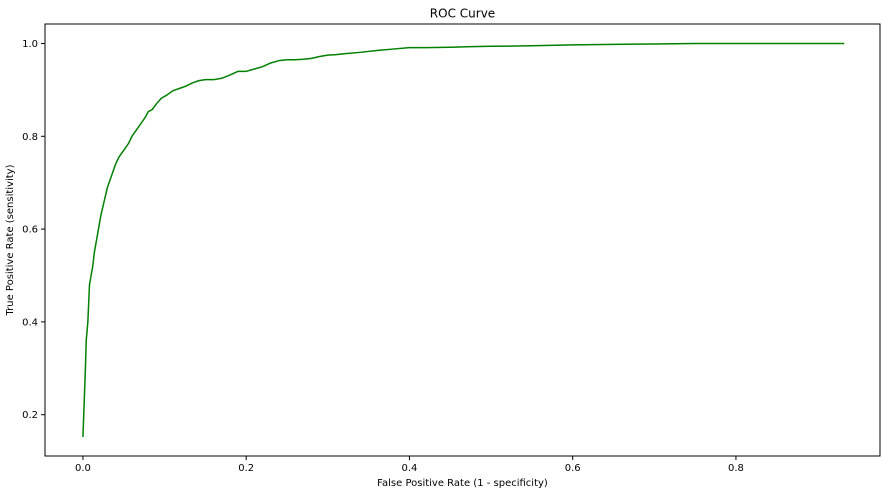 This screenshot has height=496, width=891. What do you see at coordinates (30, 230) in the screenshot?
I see `y-tick-label: 0.6` at bounding box center [30, 230].